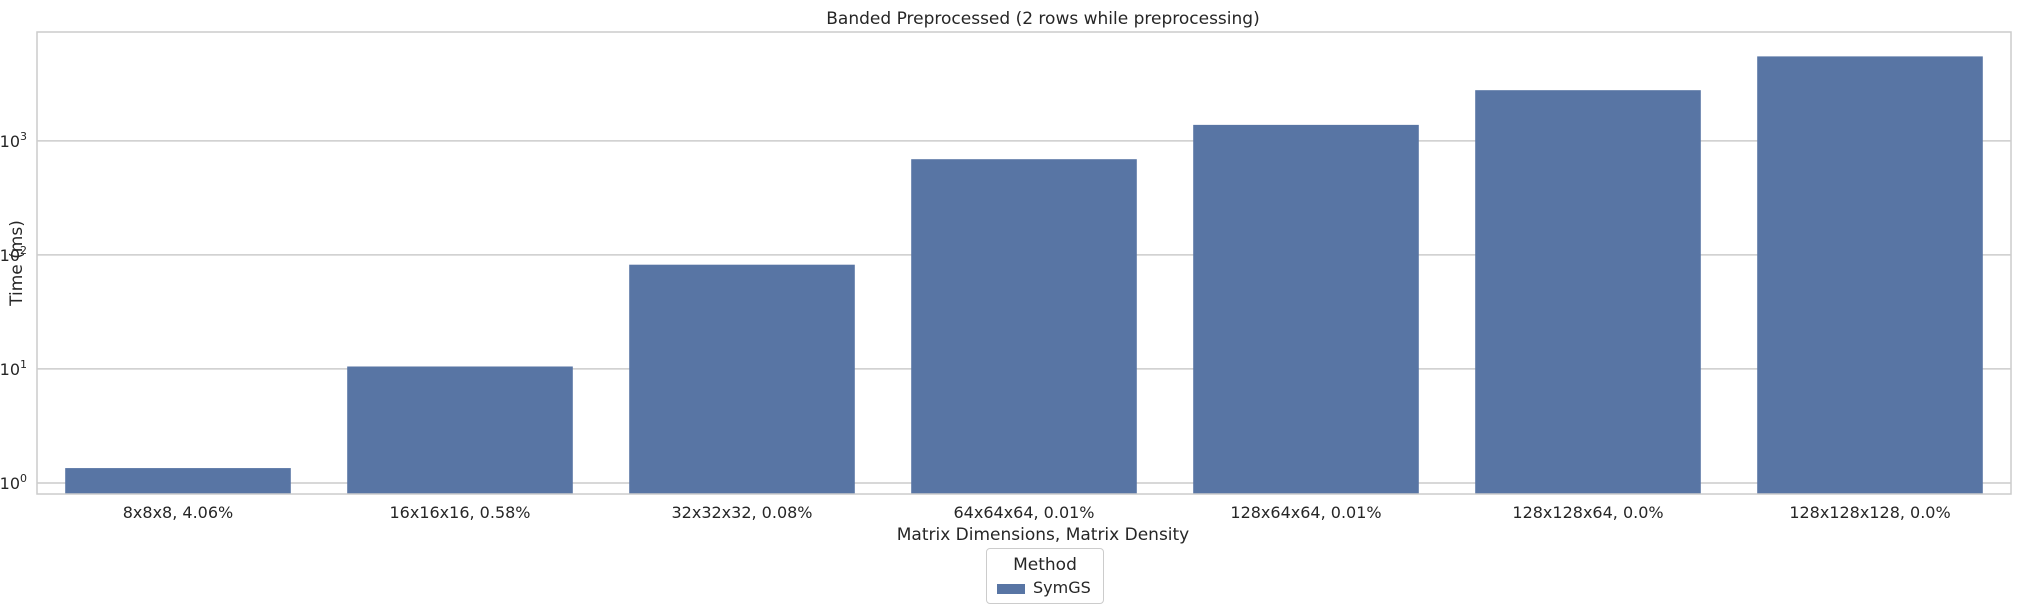 This screenshot has height=614, width=2021. Describe the element at coordinates (1587, 512) in the screenshot. I see `x-tick-label: 128x128x64, 0.0%` at that location.